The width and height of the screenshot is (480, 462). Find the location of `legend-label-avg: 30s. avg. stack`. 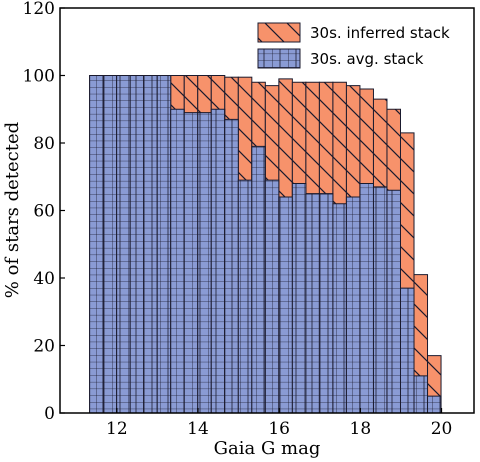

legend-label-avg: 30s. avg. stack is located at coordinates (367, 59).